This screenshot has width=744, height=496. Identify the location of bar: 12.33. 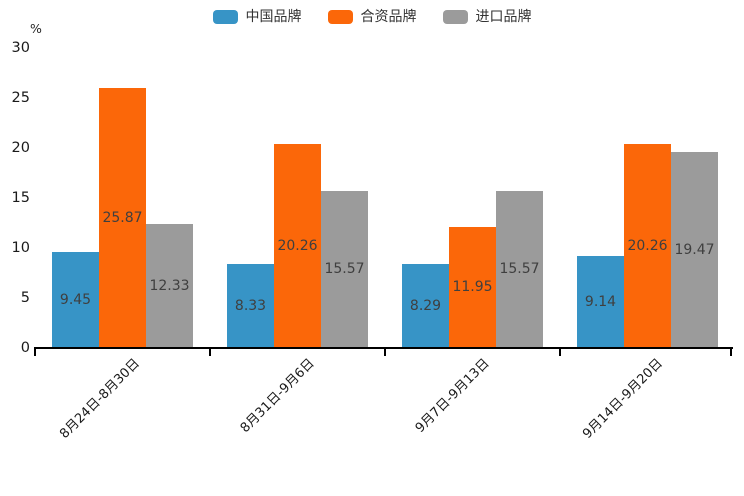
(169, 285).